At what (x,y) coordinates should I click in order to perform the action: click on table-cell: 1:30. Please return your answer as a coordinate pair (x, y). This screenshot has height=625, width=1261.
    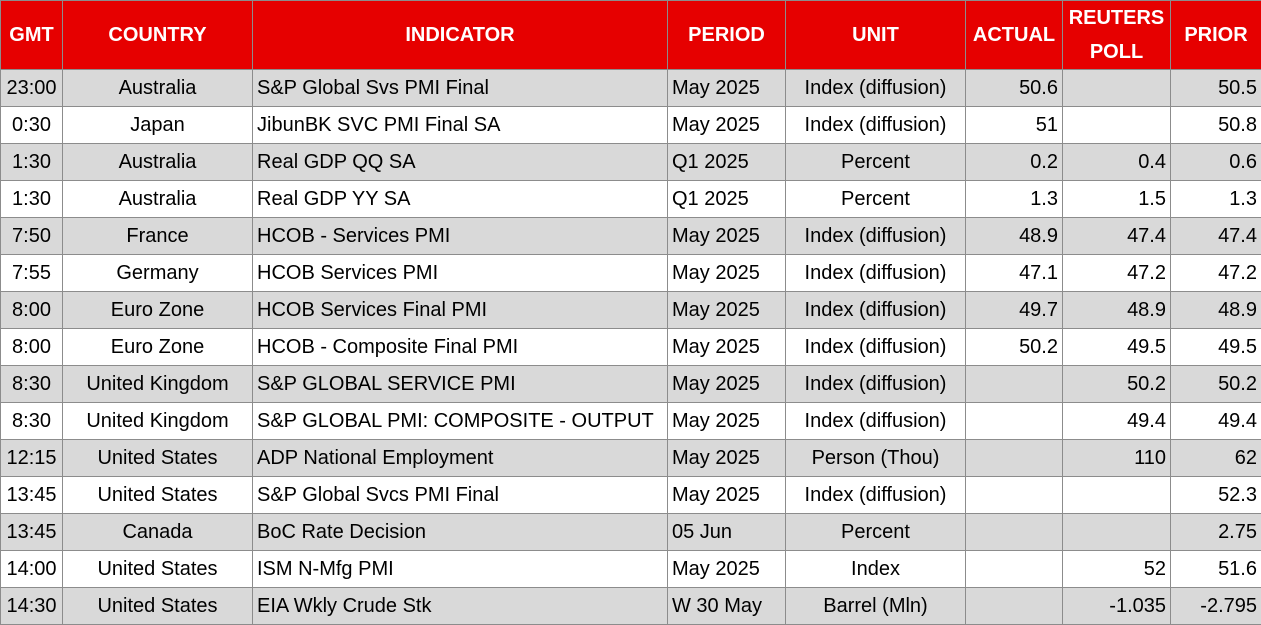
    Looking at the image, I should click on (32, 199).